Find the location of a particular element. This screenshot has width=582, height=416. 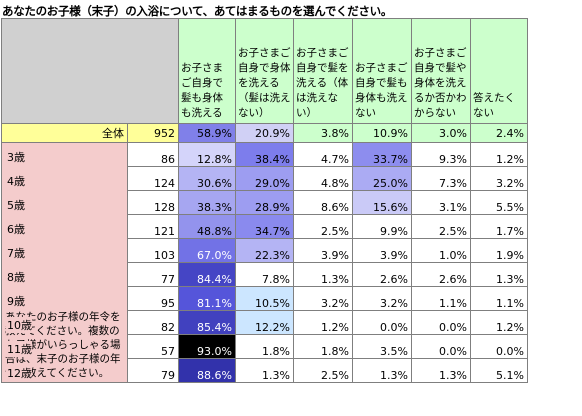

row-label: 6歳 is located at coordinates (15, 229).